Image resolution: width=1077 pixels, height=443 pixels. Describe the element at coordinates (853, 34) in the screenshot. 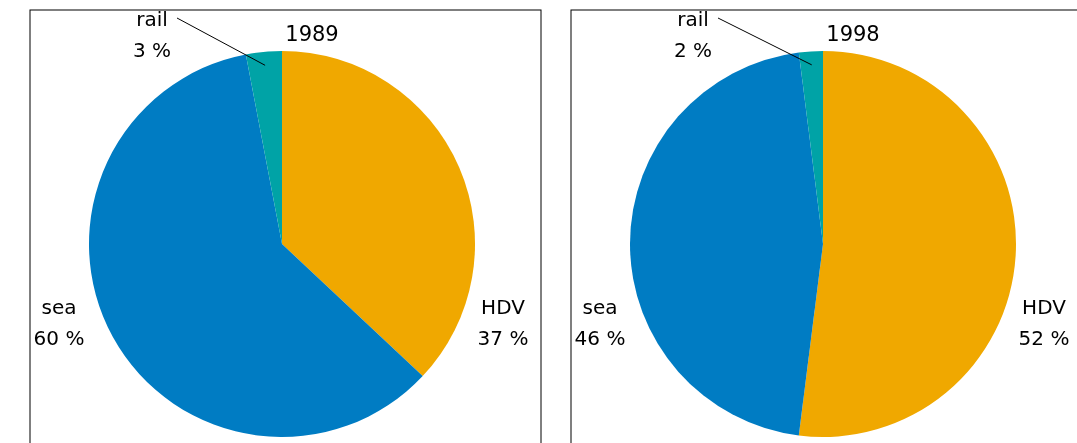

I see `text: 1998` at that location.